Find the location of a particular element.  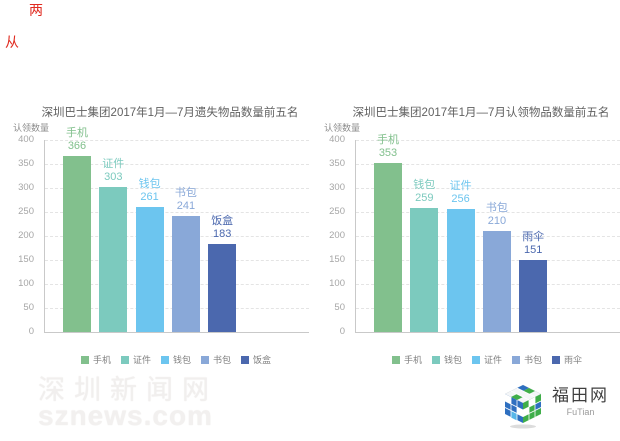

bar-data-label: 书包 241 is located at coordinates (186, 200).